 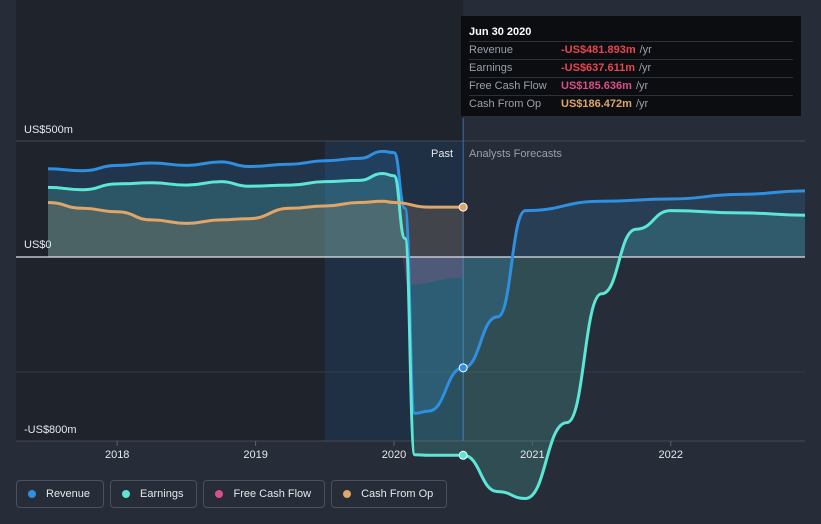 I want to click on x-tick-label: 2018, so click(x=117, y=455).